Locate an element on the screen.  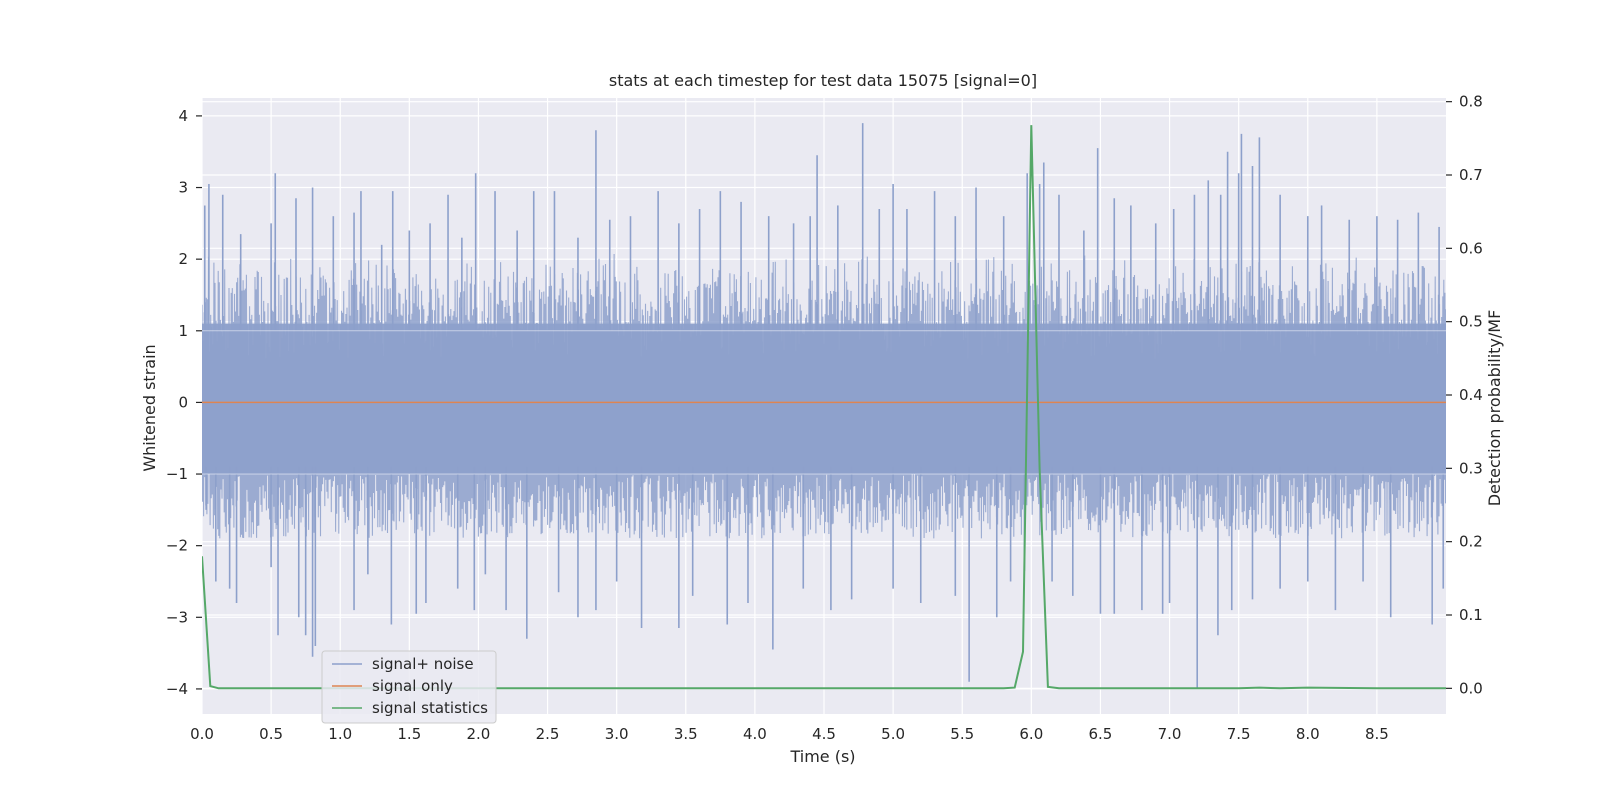
legend-label-signal-only: signal only is located at coordinates (412, 686).